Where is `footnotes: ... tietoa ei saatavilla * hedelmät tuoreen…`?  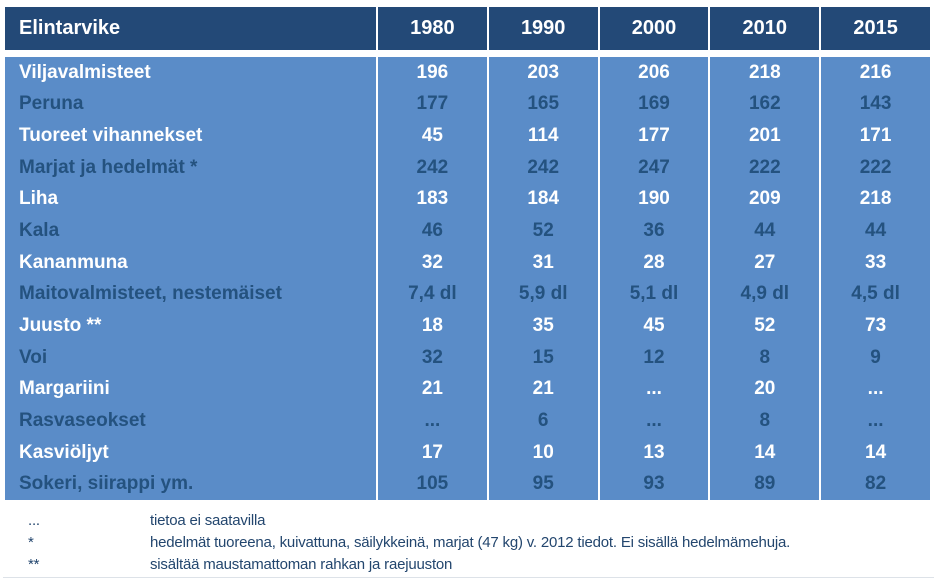
footnotes: ... tietoa ei saatavilla * hedelmät tuoreen… is located at coordinates (468, 543).